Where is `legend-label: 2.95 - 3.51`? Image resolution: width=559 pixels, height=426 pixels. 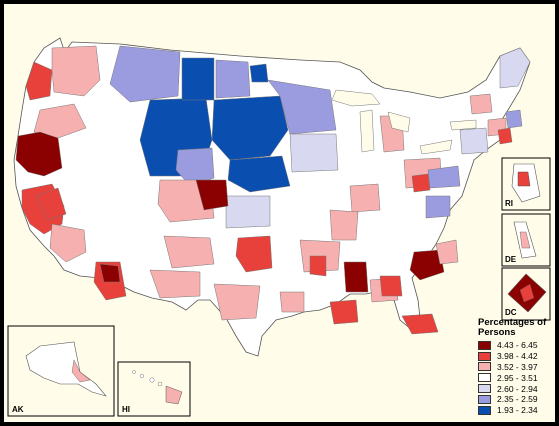 legend-label: 2.95 - 3.51 is located at coordinates (517, 377).